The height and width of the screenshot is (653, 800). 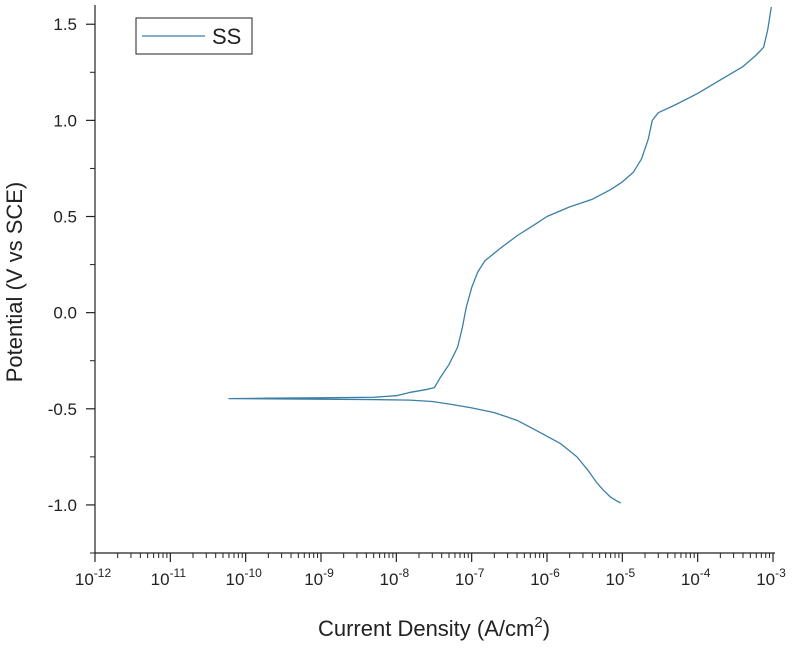 I want to click on x-tick-label: 10⁻¹¹, so click(x=169, y=577).